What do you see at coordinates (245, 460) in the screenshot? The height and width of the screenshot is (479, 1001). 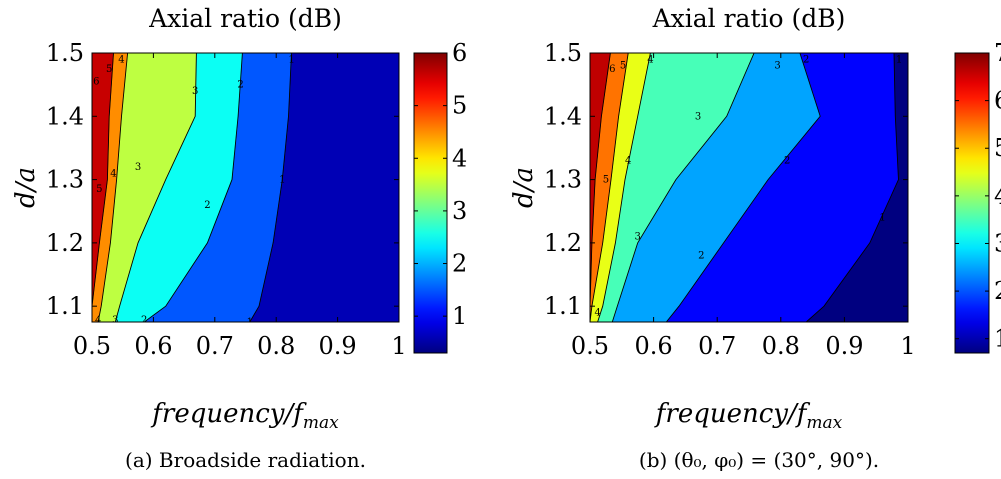 I see `figure-caption: (a) Broadside radiation.` at bounding box center [245, 460].